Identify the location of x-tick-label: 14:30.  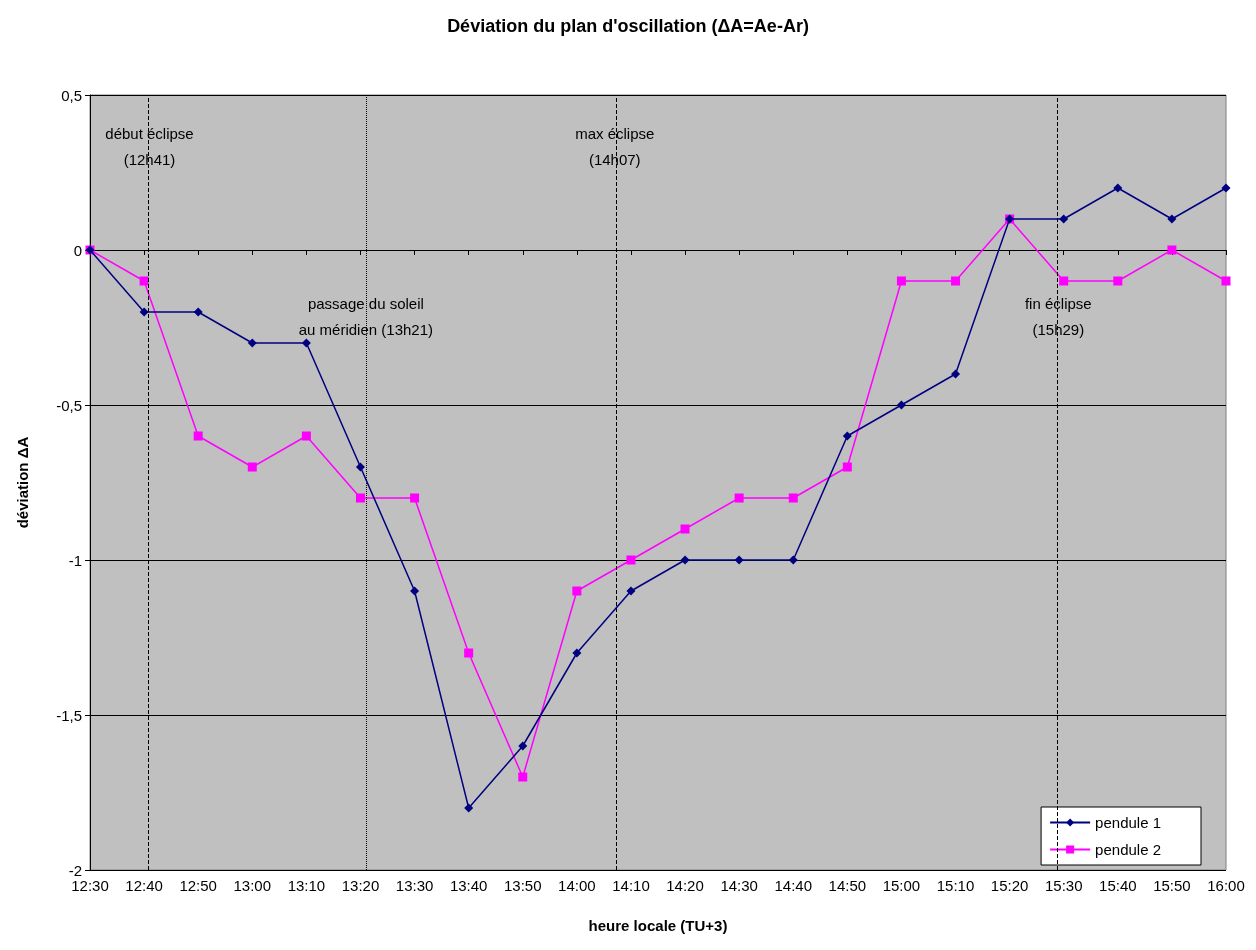
(739, 885).